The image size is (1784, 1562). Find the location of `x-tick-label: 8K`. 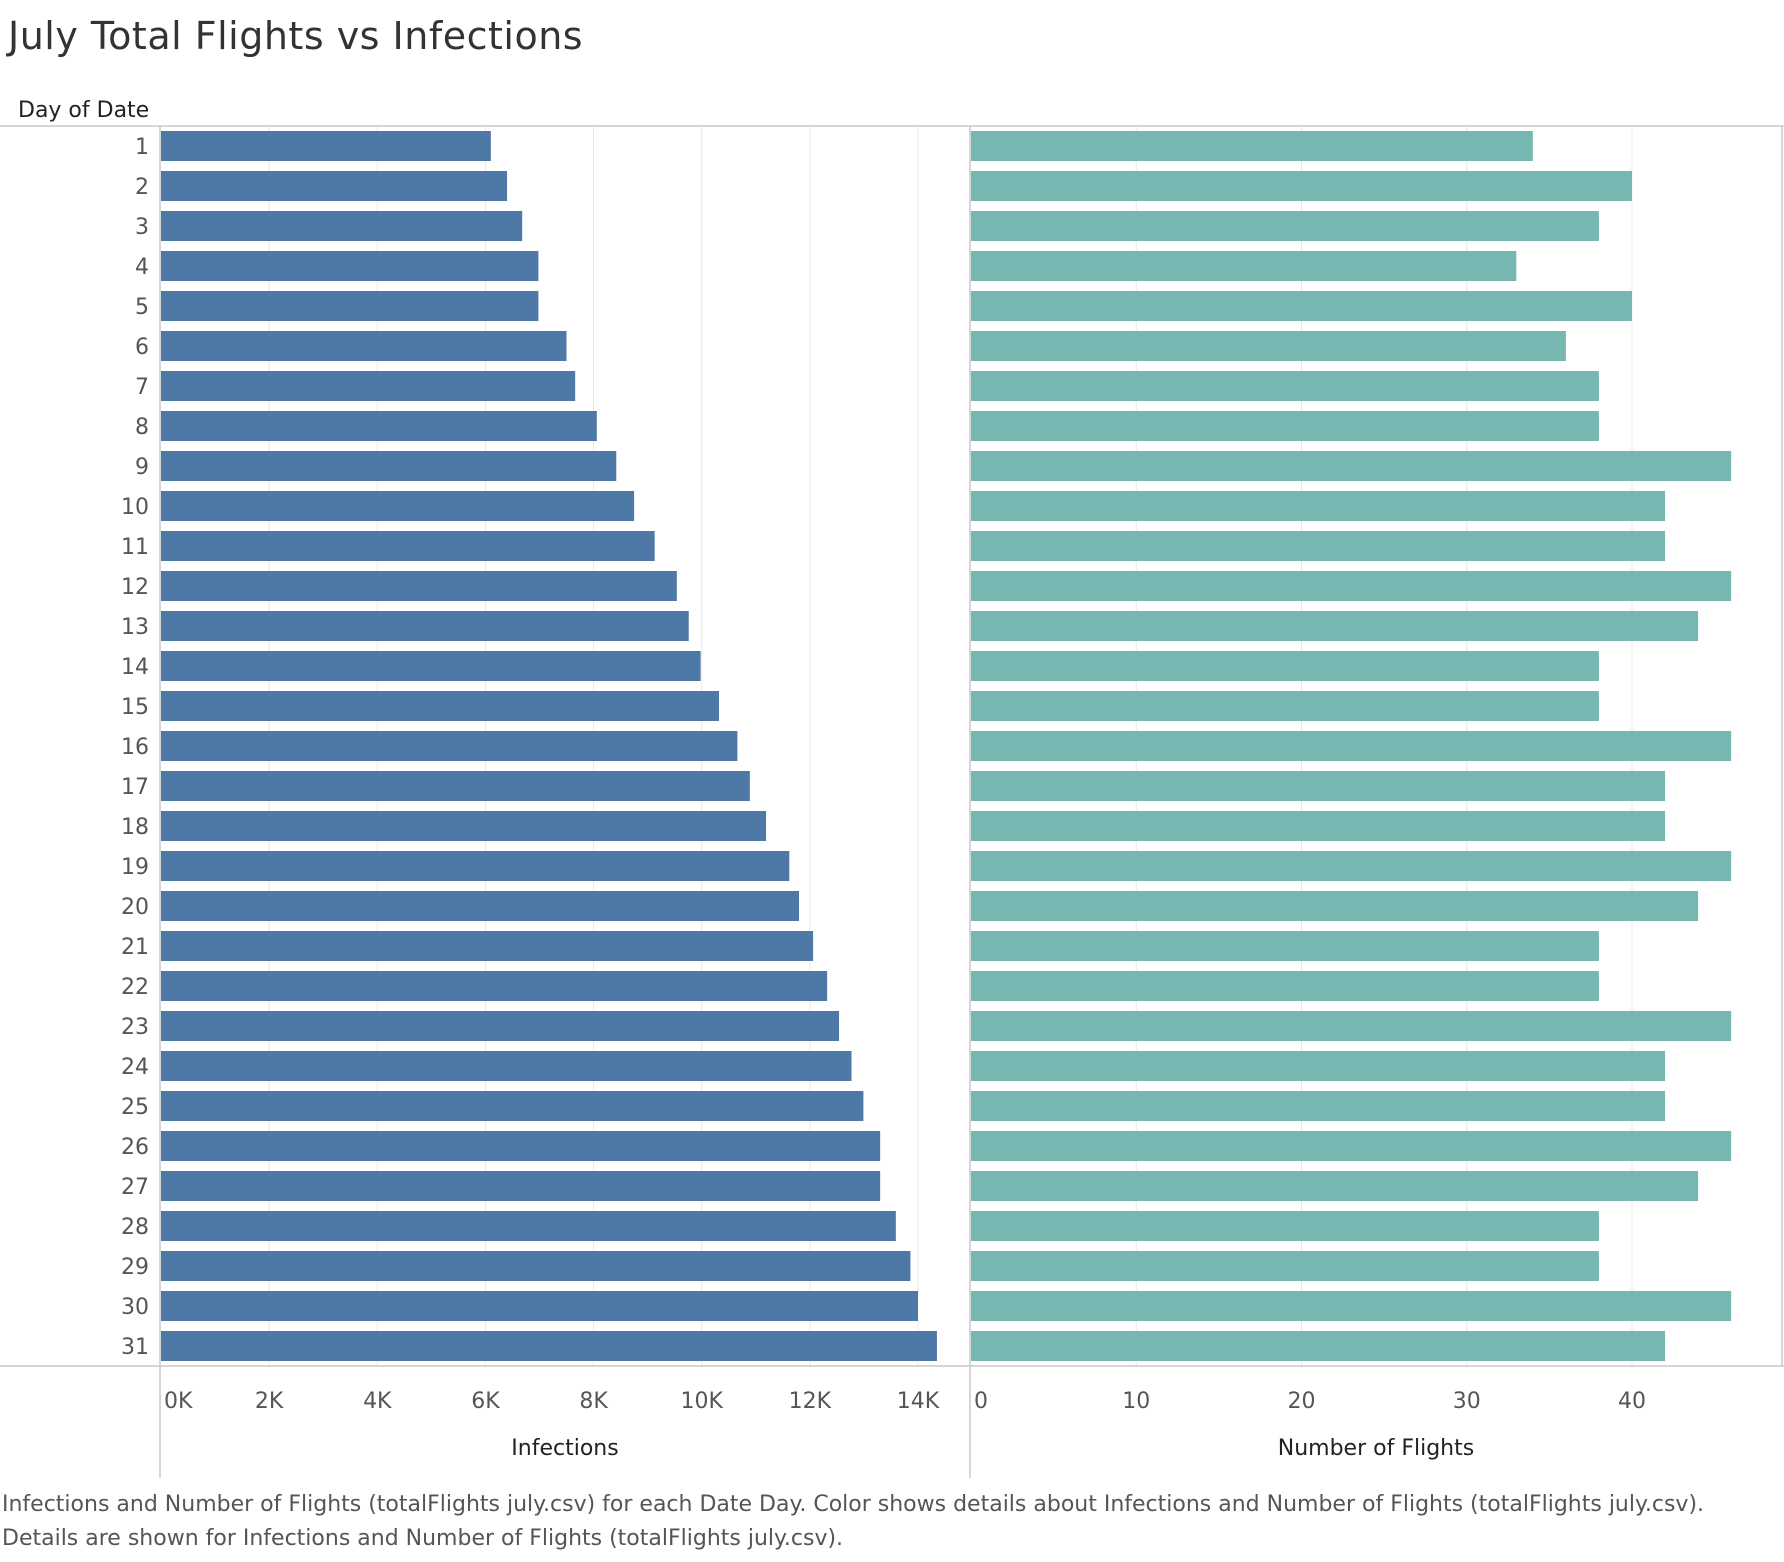

x-tick-label: 8K is located at coordinates (593, 1401).